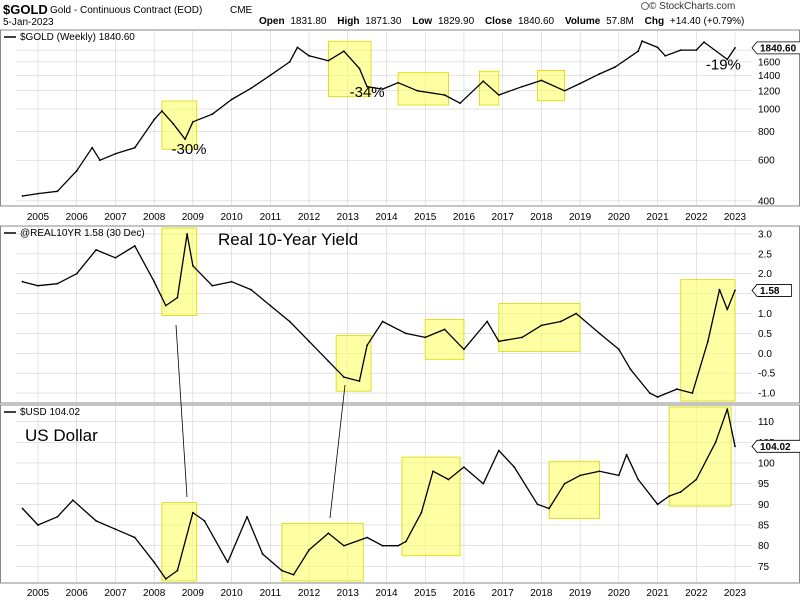 Image resolution: width=800 pixels, height=600 pixels. I want to click on last-value-badge, so click(775, 446).